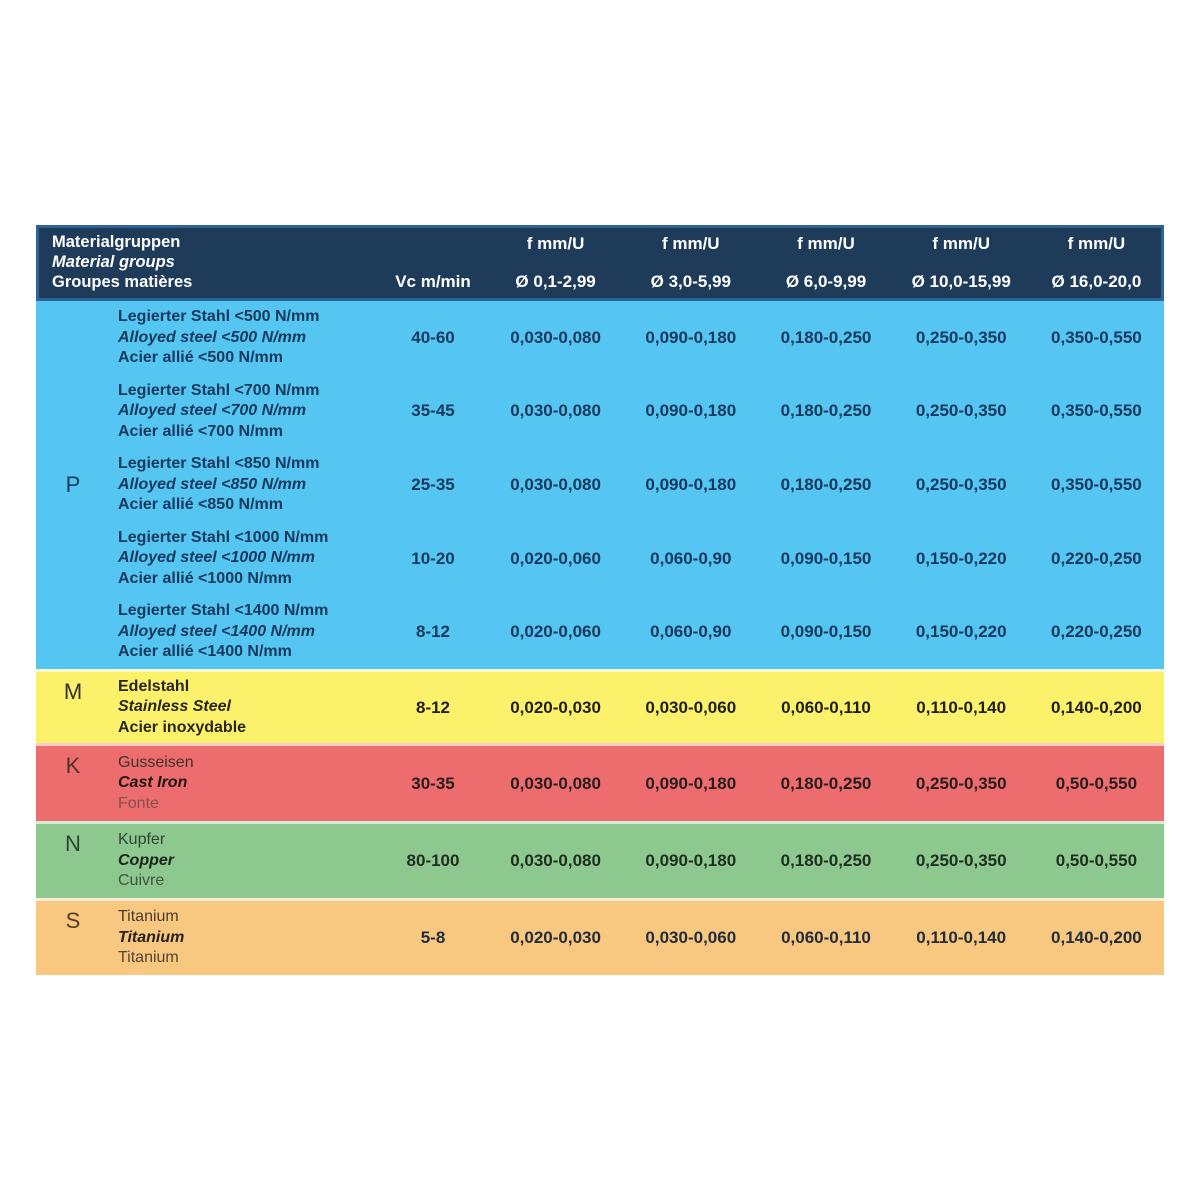  What do you see at coordinates (73, 920) in the screenshot?
I see `material-group-letter-s: S` at bounding box center [73, 920].